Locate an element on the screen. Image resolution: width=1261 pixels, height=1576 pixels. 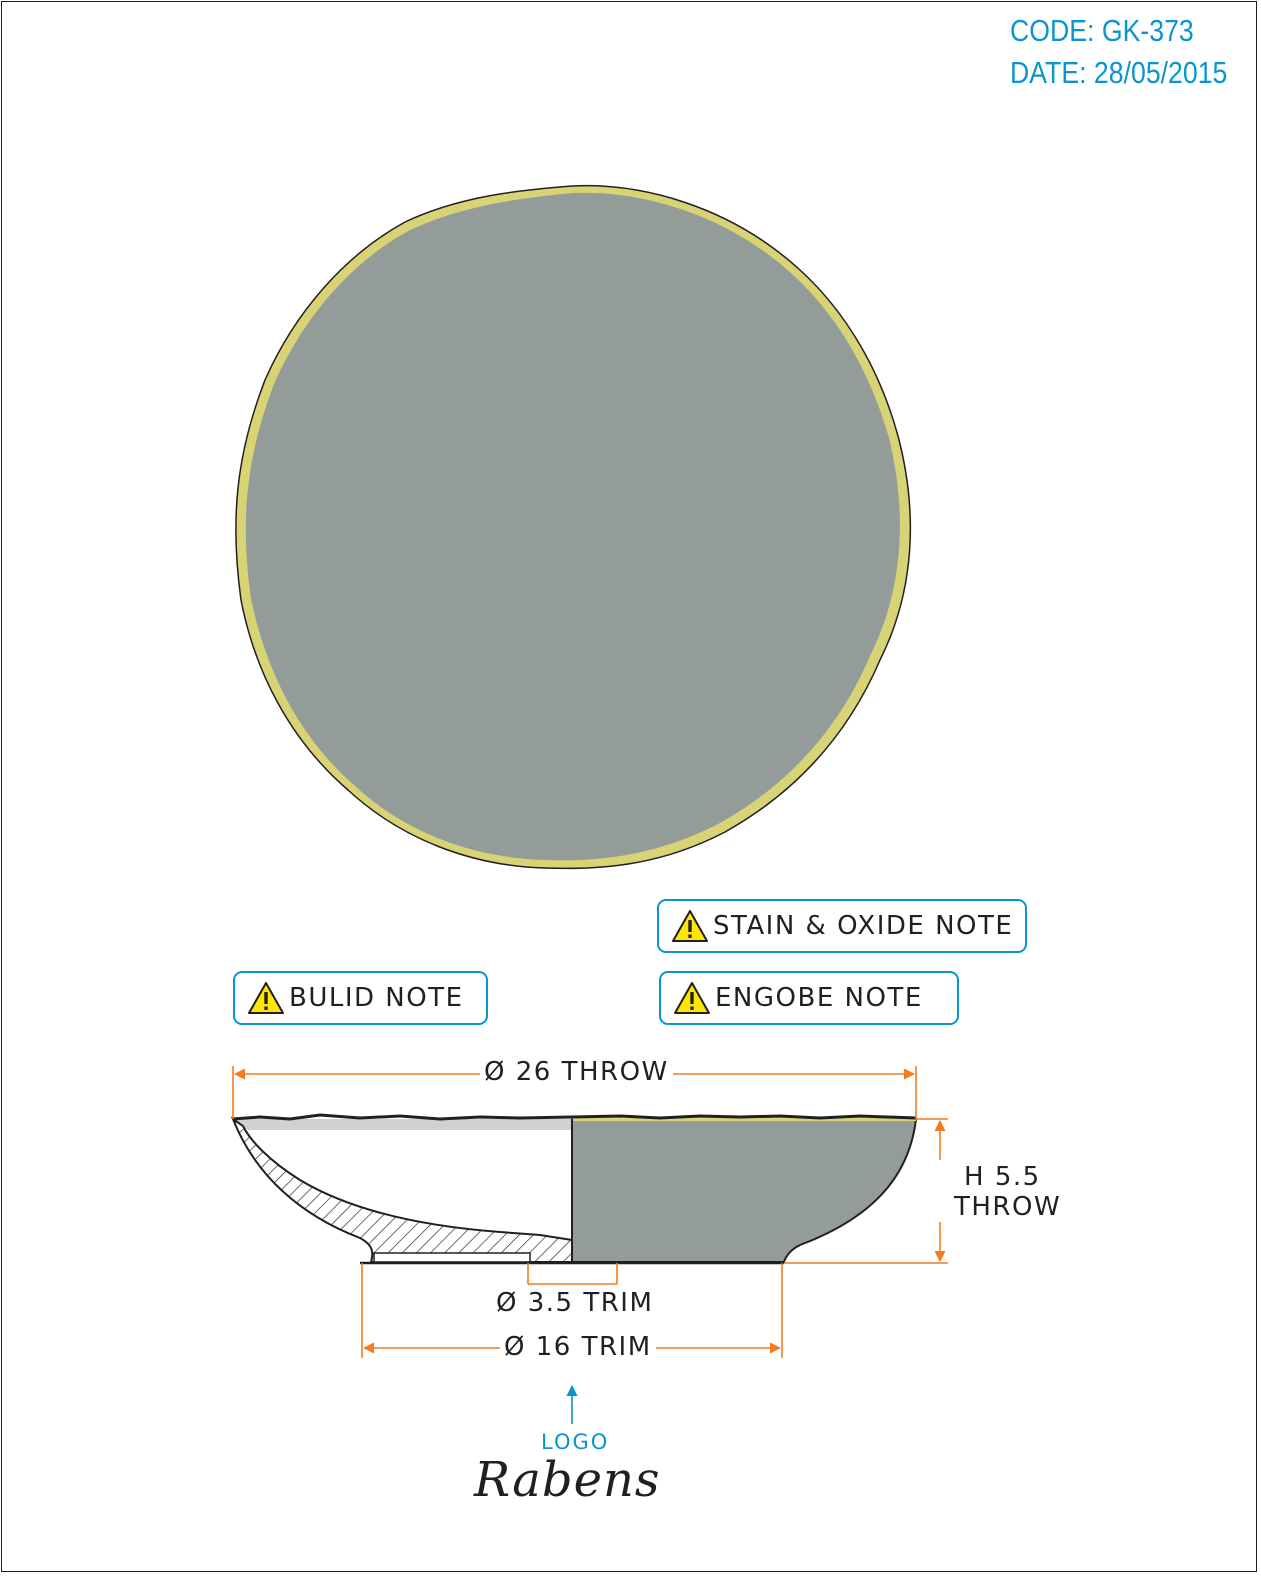
foot-inner-label: Ø 3.5 TRIM is located at coordinates (575, 1303).